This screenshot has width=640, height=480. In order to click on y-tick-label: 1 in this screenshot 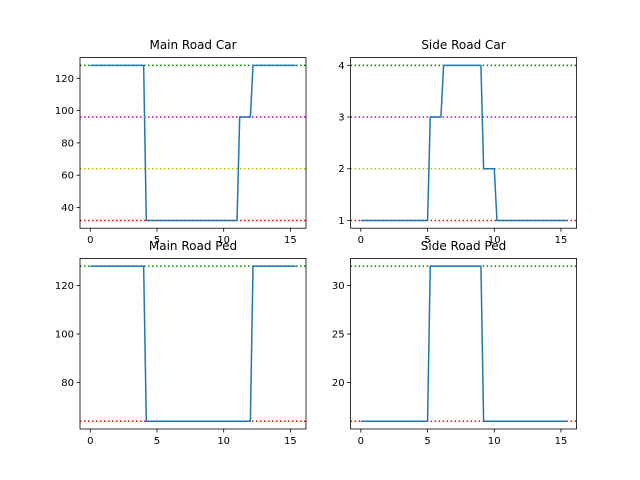, I will do `click(341, 221)`.